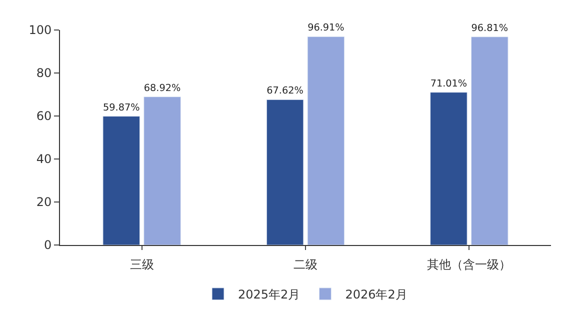  I want to click on data-label: 59.87%, so click(121, 108).